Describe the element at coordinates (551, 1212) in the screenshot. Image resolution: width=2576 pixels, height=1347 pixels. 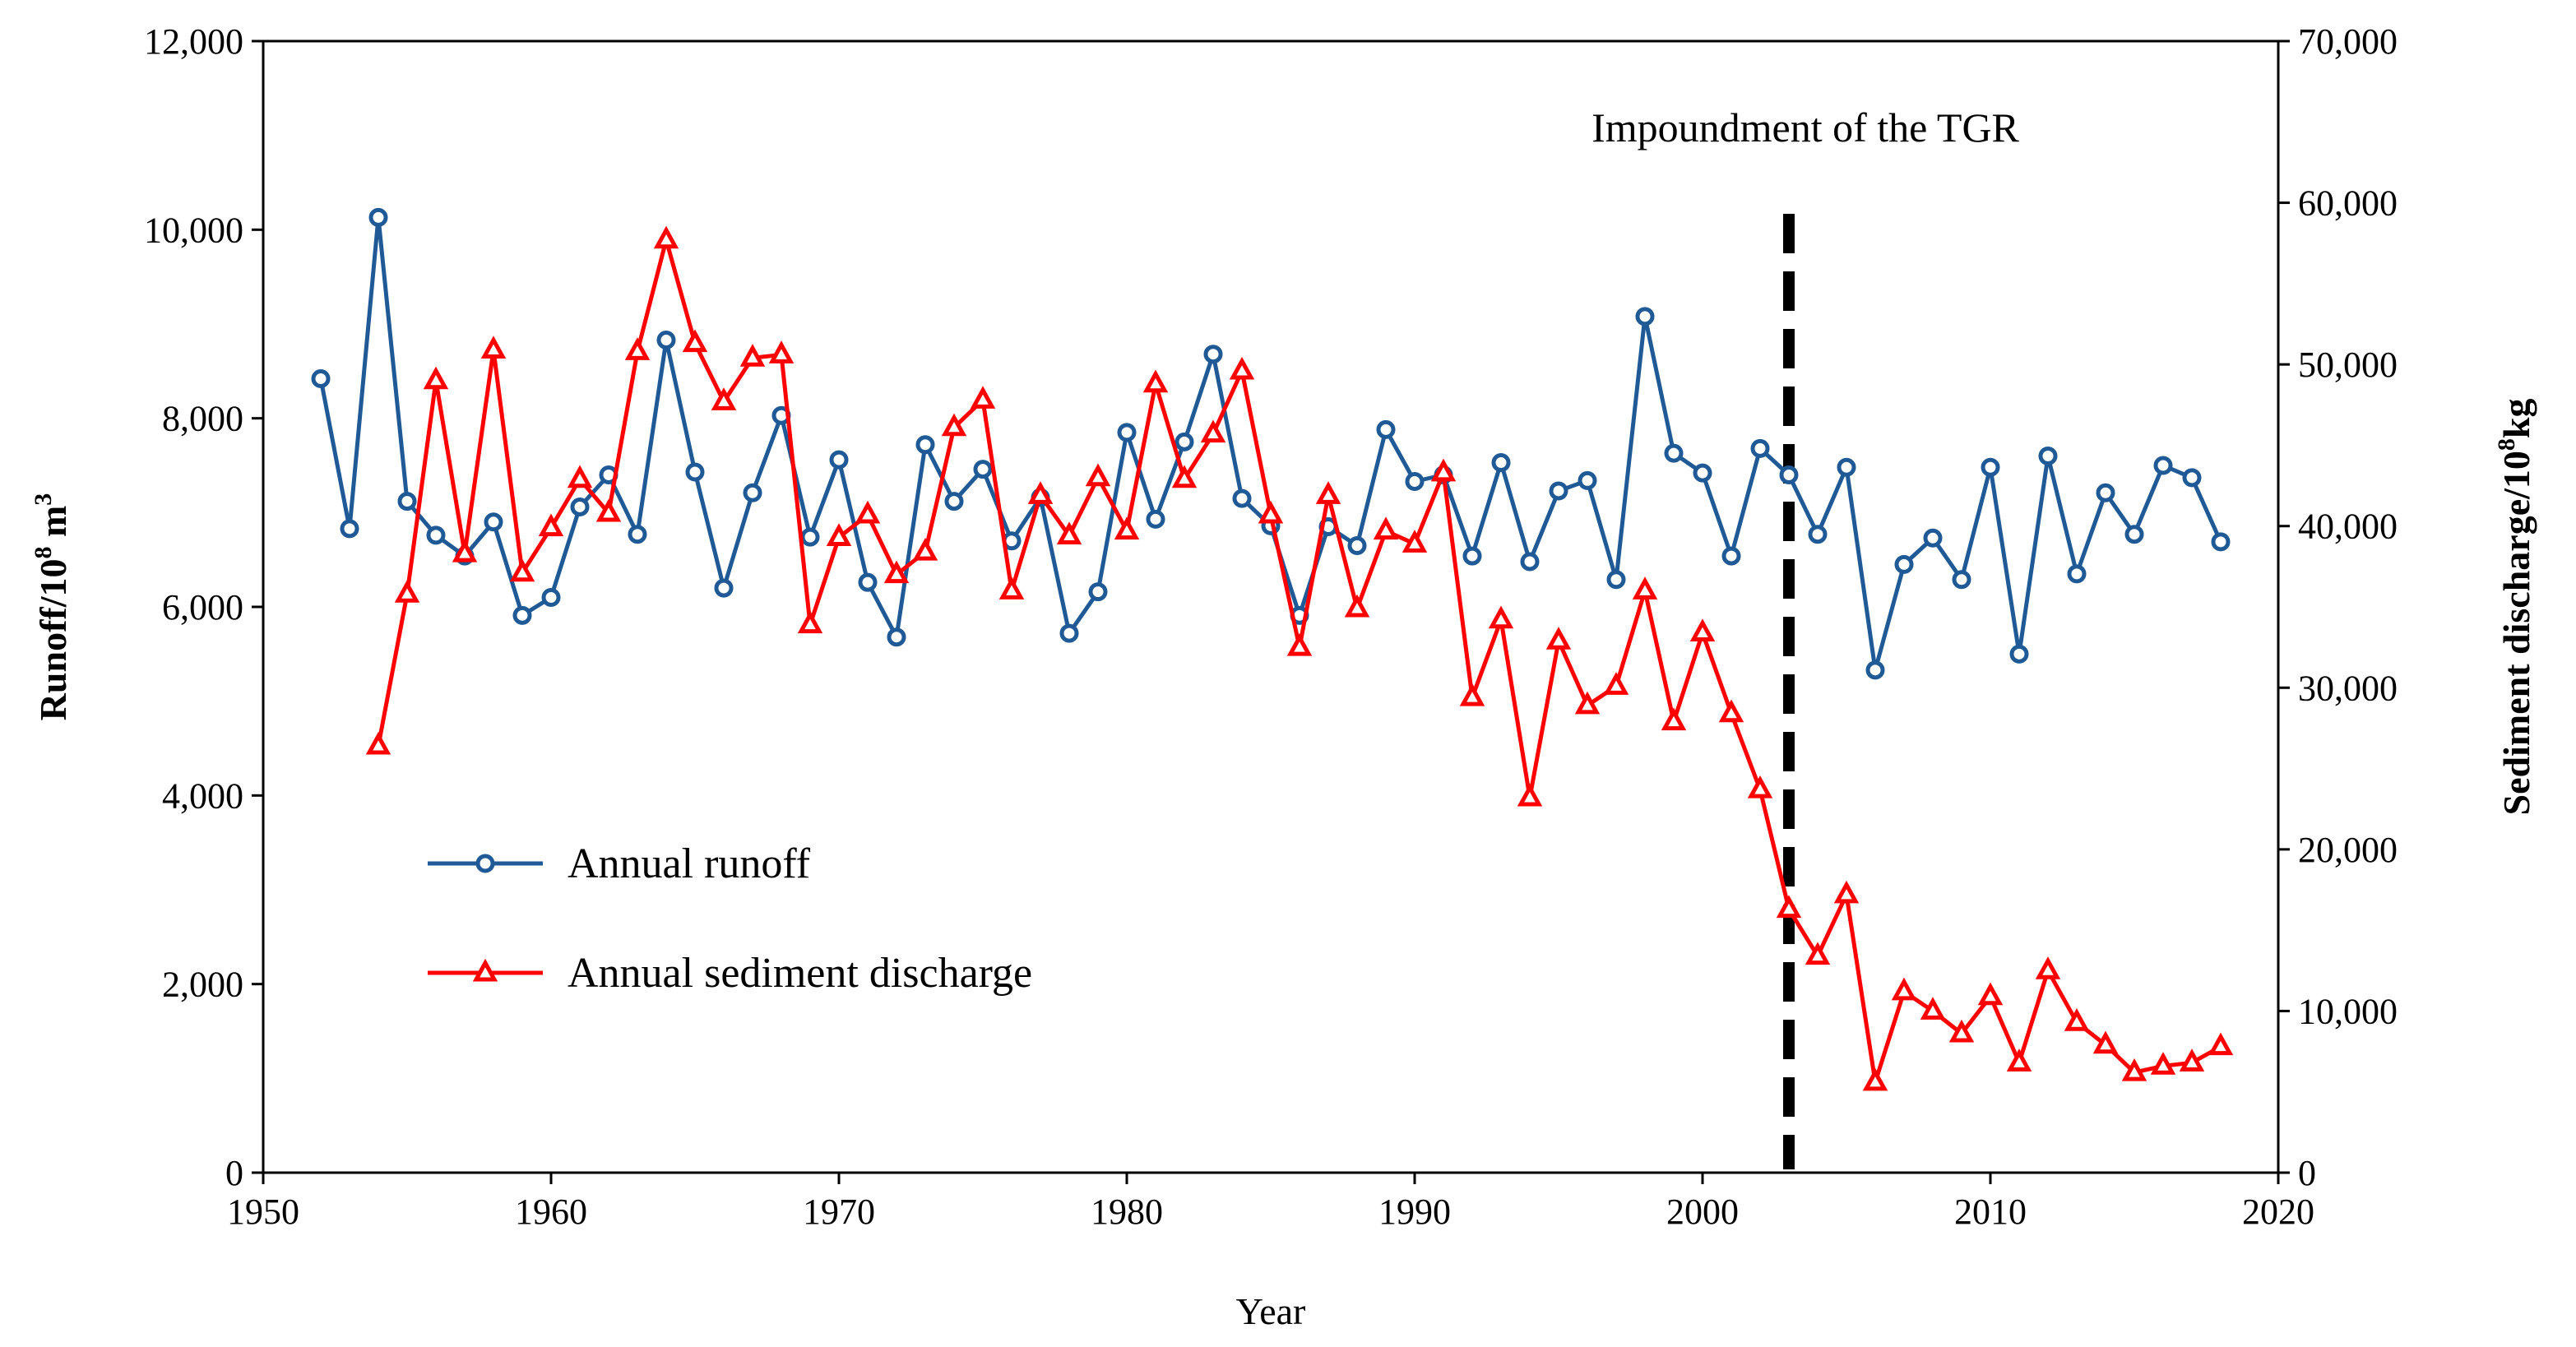
I see `x-tick-label: 1960` at that location.